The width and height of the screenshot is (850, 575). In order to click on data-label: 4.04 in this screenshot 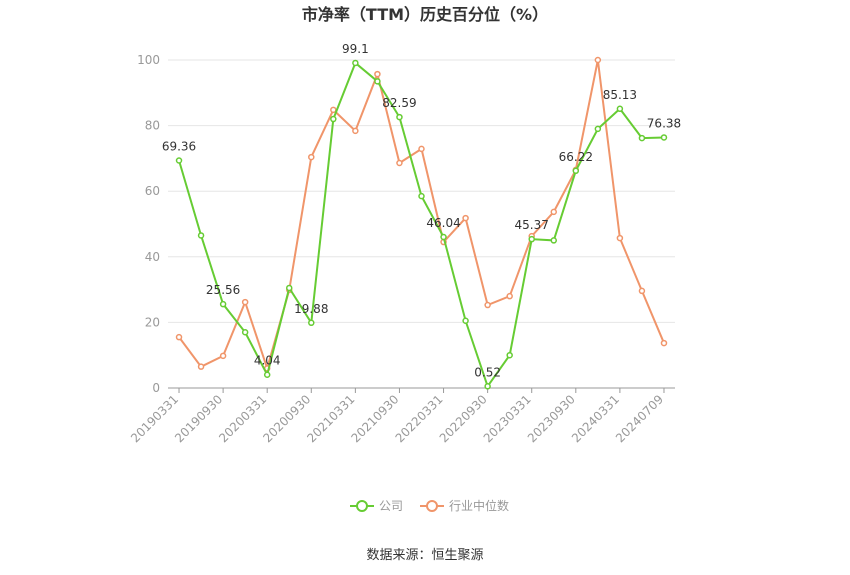, I will do `click(267, 361)`.